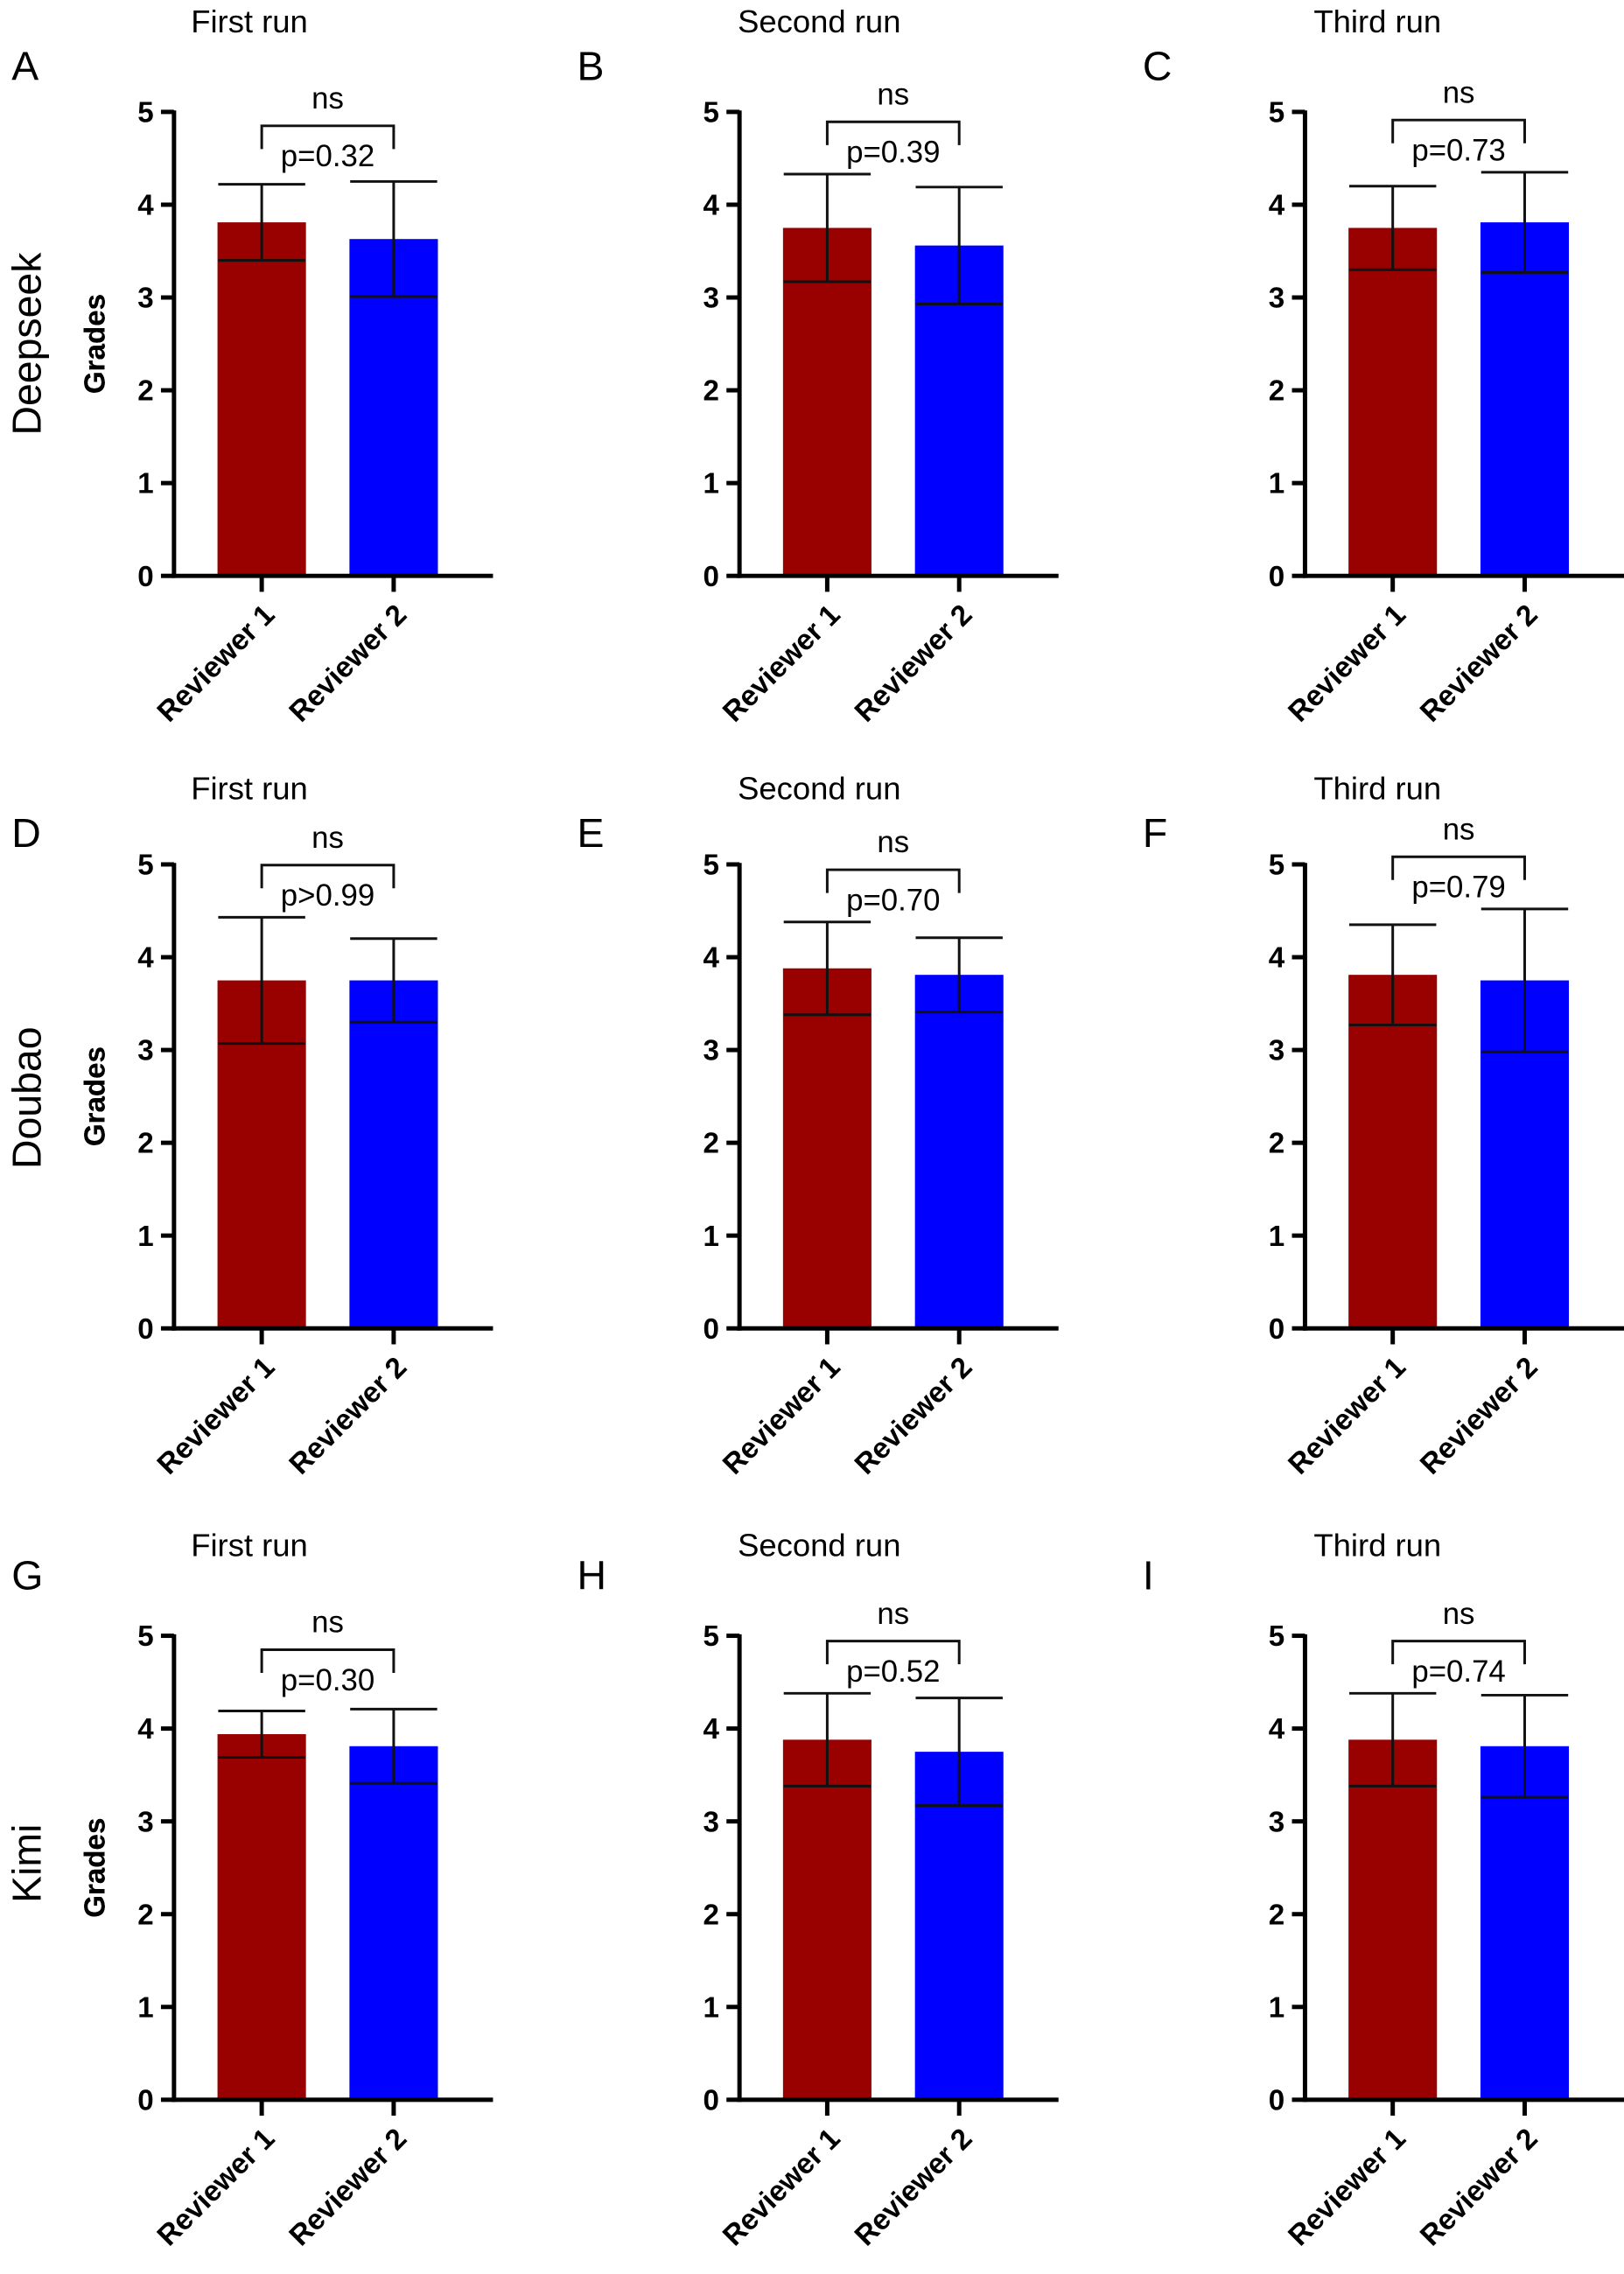  Describe the element at coordinates (1458, 151) in the screenshot. I see `p-value-label: p=0.73` at that location.